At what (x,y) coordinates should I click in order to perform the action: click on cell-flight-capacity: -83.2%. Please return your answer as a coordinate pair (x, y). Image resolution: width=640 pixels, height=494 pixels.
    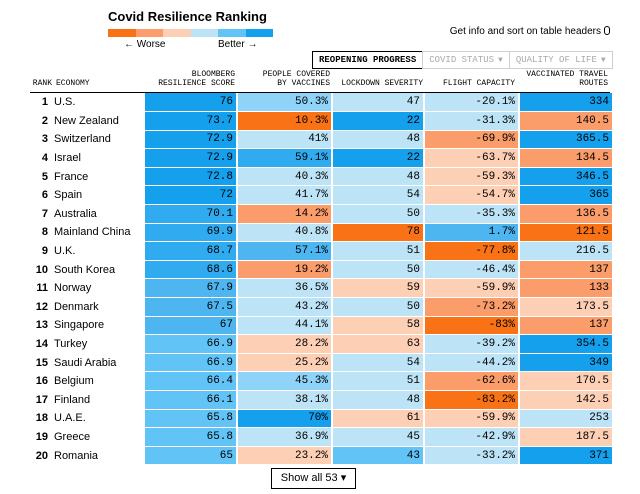
    Looking at the image, I should click on (471, 400).